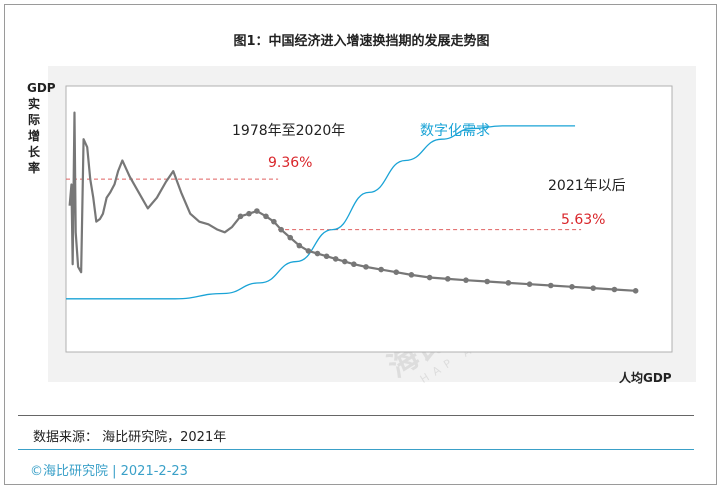 This screenshot has height=491, width=723. I want to click on footer-credit: ©海比研究院 | 2021-2-23, so click(109, 471).